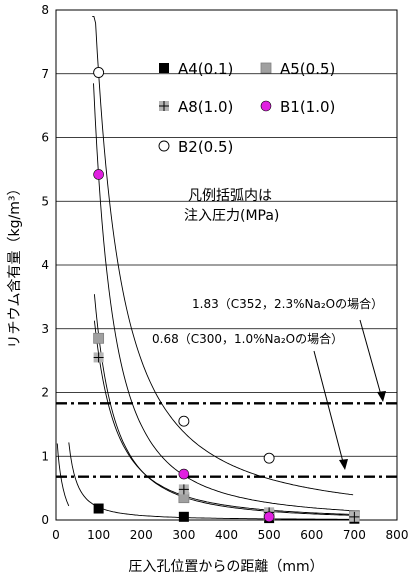 The width and height of the screenshot is (413, 582). Describe the element at coordinates (307, 69) in the screenshot. I see `legend-label-a5: A5(0.5)` at that location.